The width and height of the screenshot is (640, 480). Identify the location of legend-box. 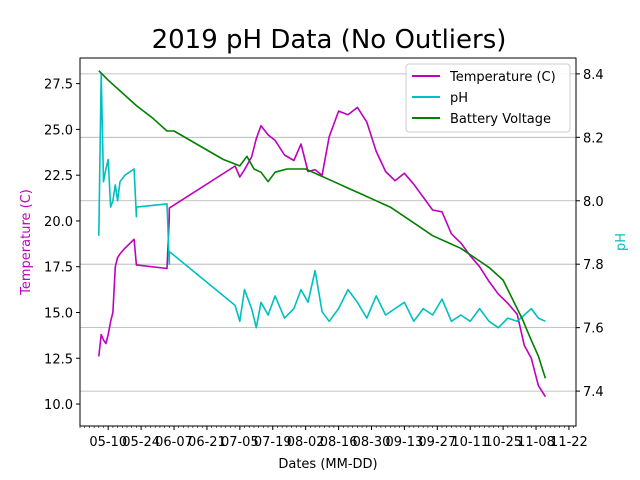
(488, 98).